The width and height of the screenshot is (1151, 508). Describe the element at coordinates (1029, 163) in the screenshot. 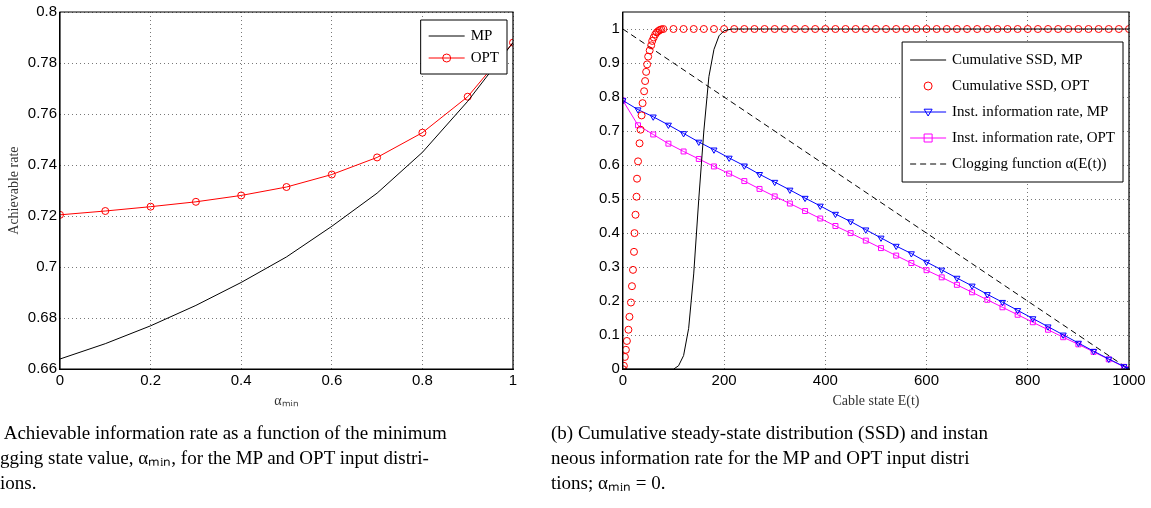

I see `legend-label: Clogging function α(E(t))` at that location.